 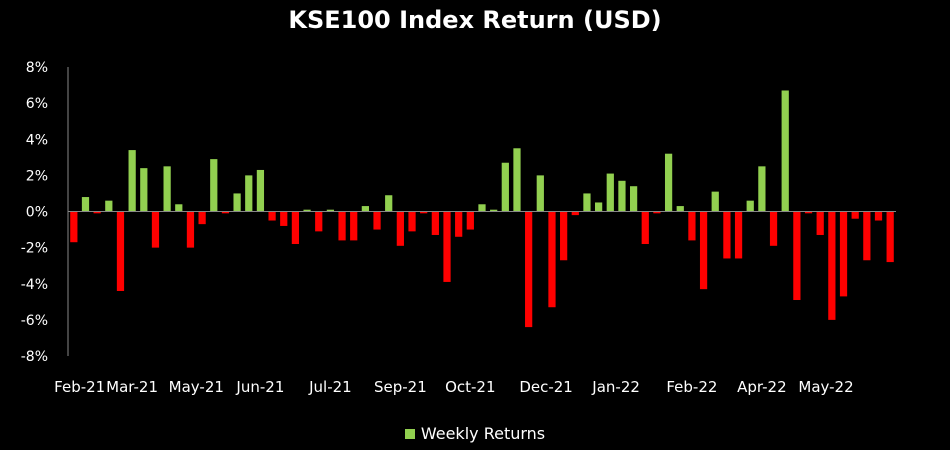 I want to click on y-tick-labels: 8% 6% 4% 2% 0% -2% -4% -6% -8%, so click(x=34, y=212).